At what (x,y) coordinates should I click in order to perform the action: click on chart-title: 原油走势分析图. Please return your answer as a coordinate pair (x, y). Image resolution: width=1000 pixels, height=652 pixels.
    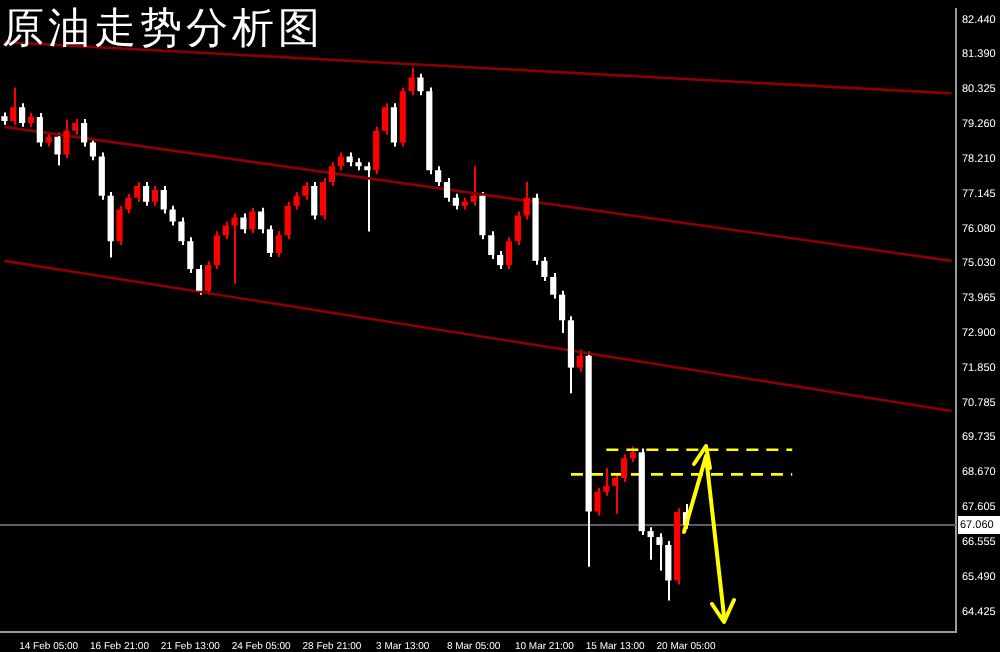
    Looking at the image, I should click on (163, 29).